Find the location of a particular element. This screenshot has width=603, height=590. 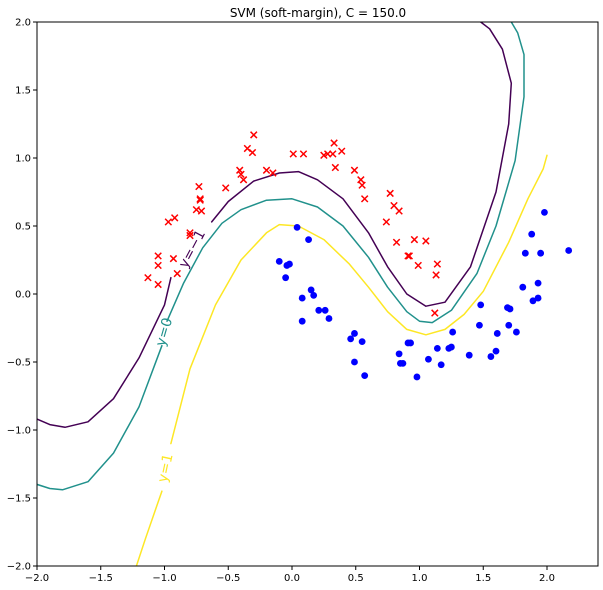

x-tick-label: 0.0 is located at coordinates (292, 578).